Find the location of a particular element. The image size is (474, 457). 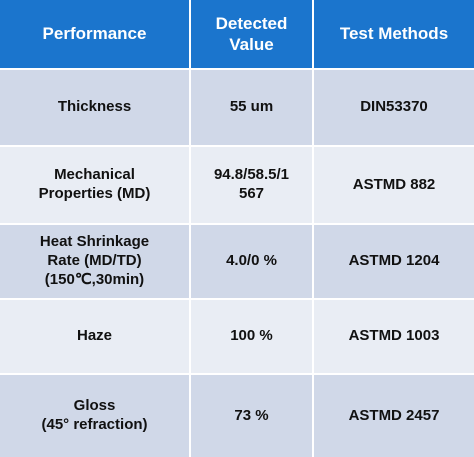

table-cell: 55 um is located at coordinates (251, 107).